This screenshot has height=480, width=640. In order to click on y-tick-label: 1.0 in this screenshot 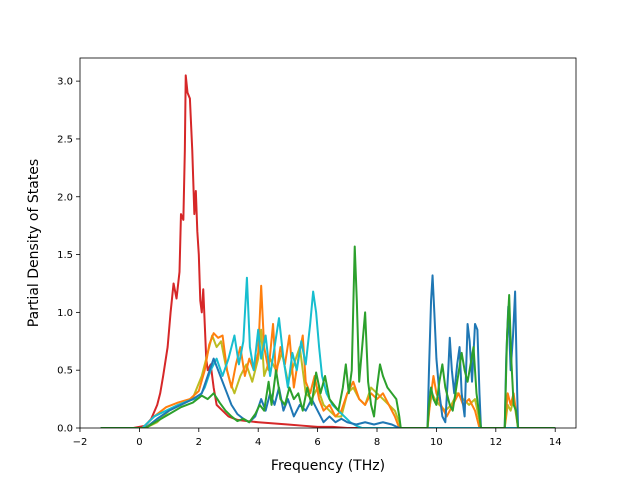, I will do `click(65, 313)`.